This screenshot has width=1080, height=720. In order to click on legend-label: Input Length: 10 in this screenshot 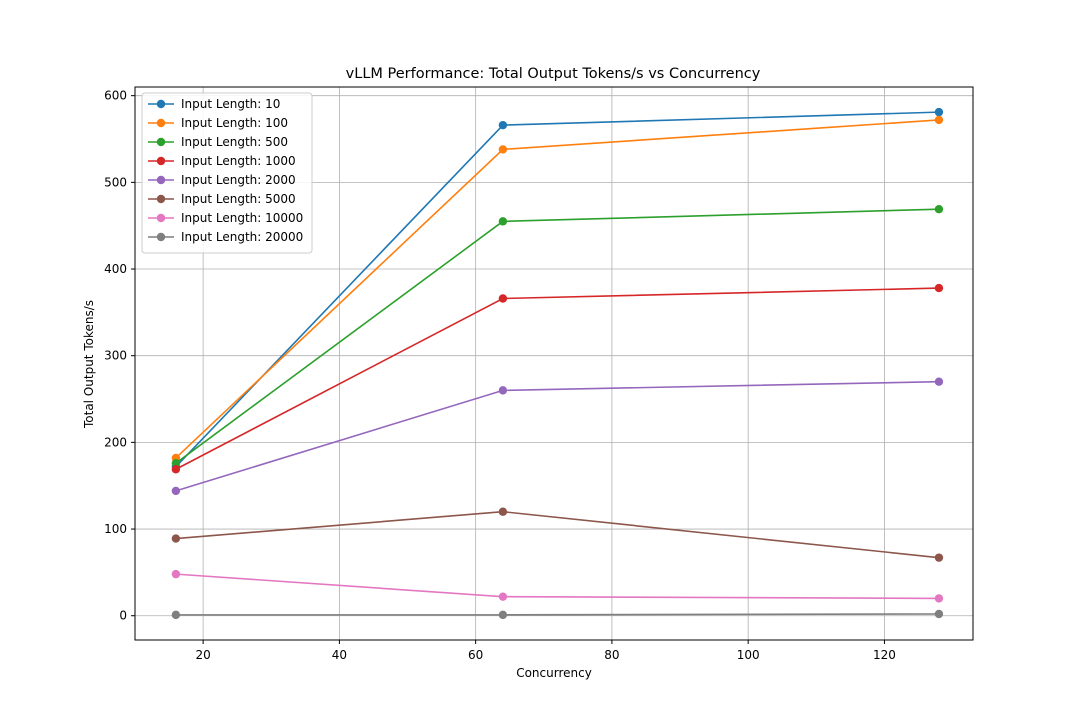, I will do `click(230, 104)`.